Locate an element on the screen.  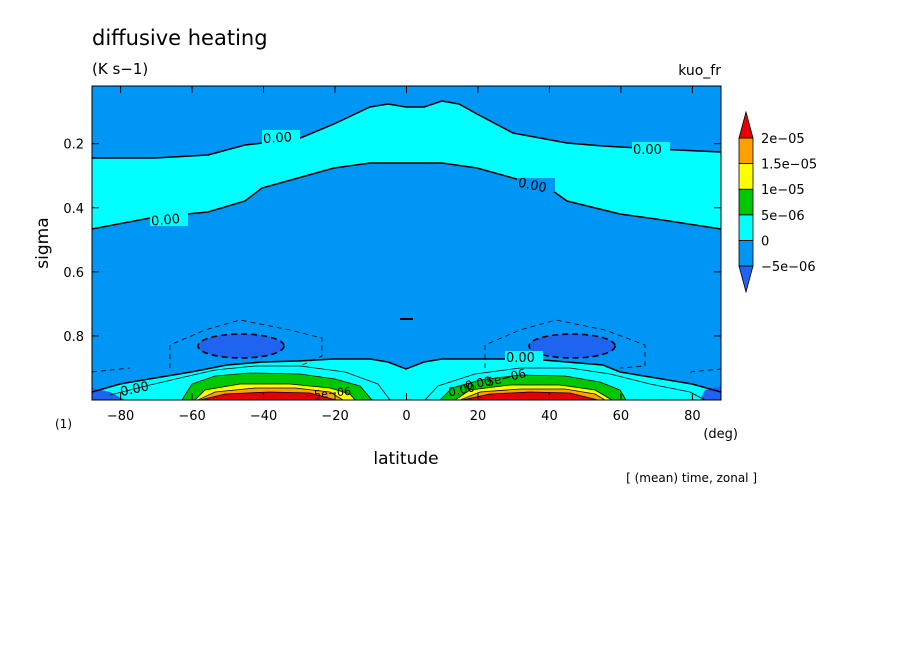
negative-region-south is located at coordinates (241, 346).